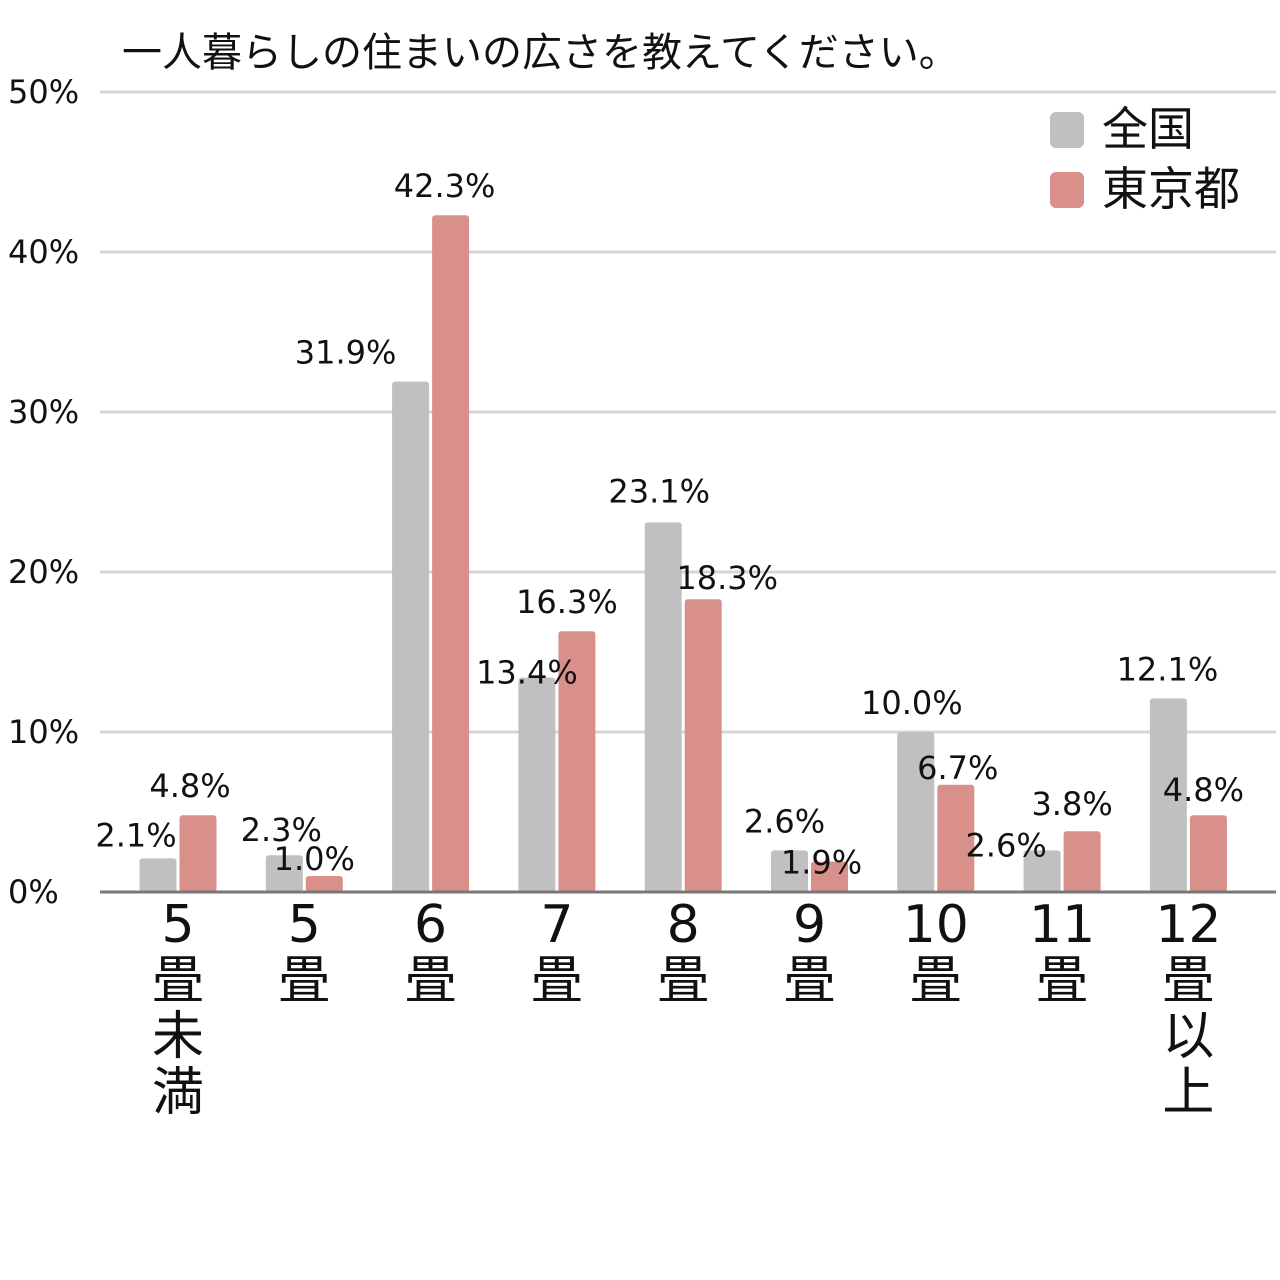 Image resolution: width=1280 pixels, height=1280 pixels. Describe the element at coordinates (33, 892) in the screenshot. I see `y-tick-label: 0%` at that location.